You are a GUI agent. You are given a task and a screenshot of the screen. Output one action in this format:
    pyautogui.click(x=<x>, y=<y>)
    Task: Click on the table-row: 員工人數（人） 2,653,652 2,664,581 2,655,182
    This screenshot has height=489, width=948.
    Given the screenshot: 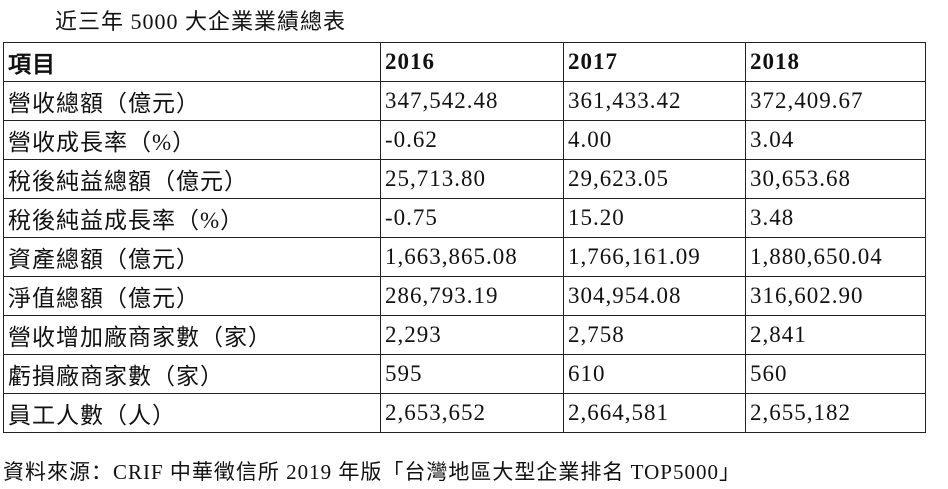 What is the action you would take?
    pyautogui.click(x=464, y=413)
    